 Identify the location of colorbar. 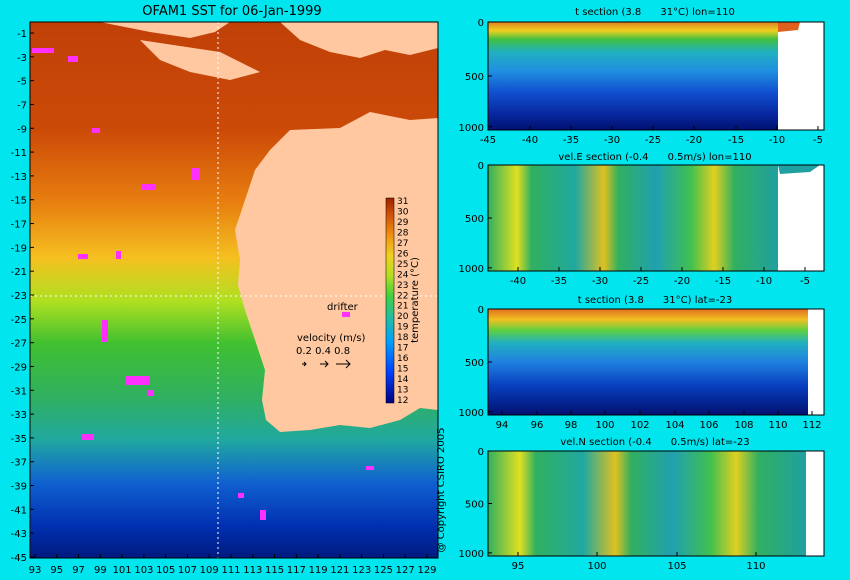
(390, 300).